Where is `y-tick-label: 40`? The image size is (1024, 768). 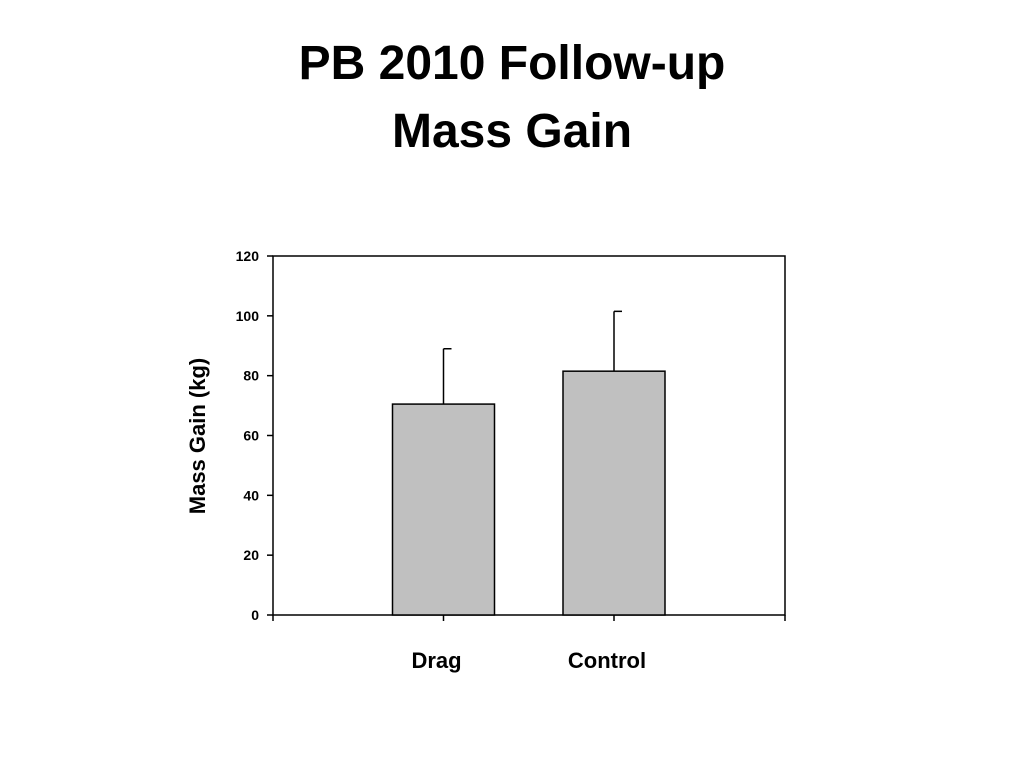
y-tick-label: 40 is located at coordinates (251, 495).